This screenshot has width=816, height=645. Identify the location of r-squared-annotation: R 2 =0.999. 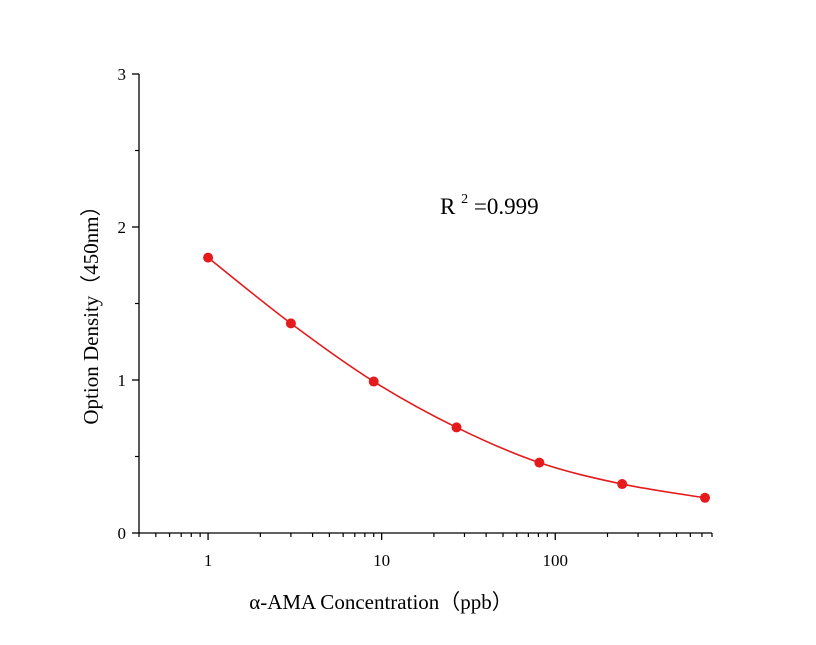
(489, 201).